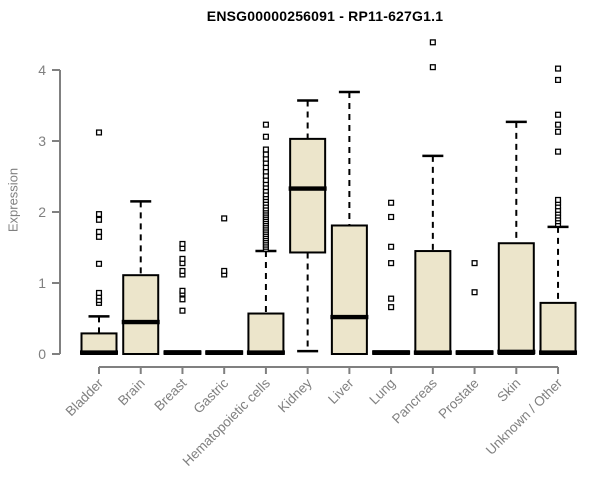 The width and height of the screenshot is (600, 500). What do you see at coordinates (524, 416) in the screenshot?
I see `x-category-label-unknown-other: Unknown / Other` at bounding box center [524, 416].